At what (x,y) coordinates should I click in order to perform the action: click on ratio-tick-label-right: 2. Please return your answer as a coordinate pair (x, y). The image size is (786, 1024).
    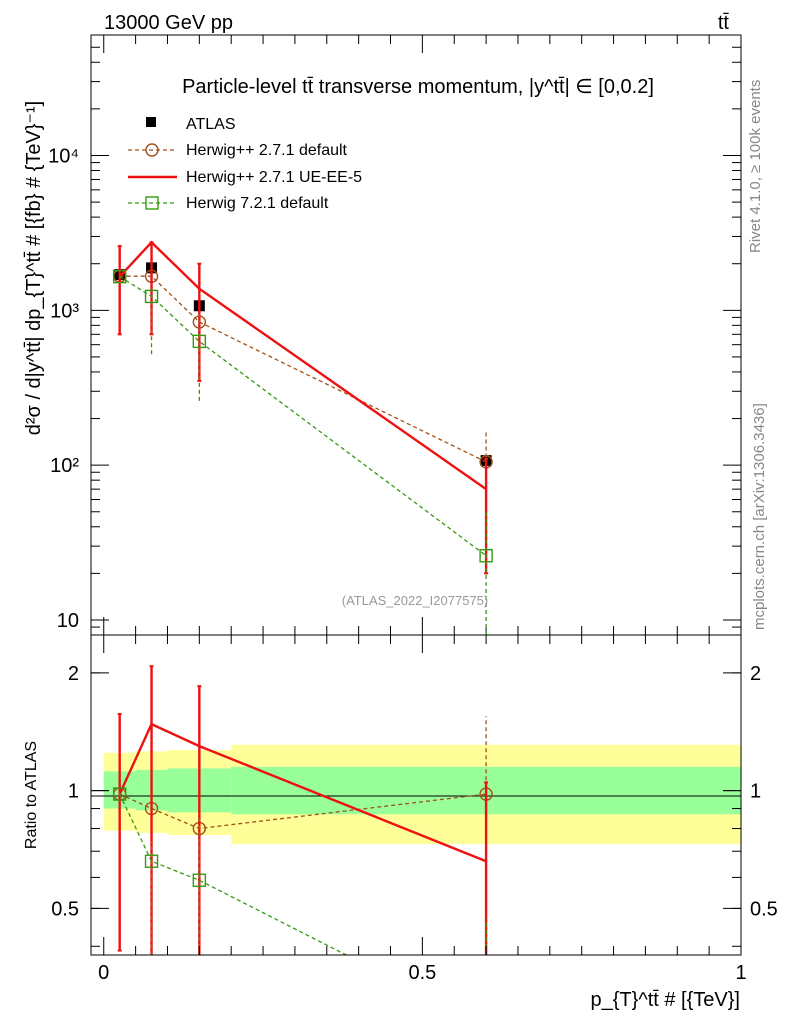
    Looking at the image, I should click on (755, 674).